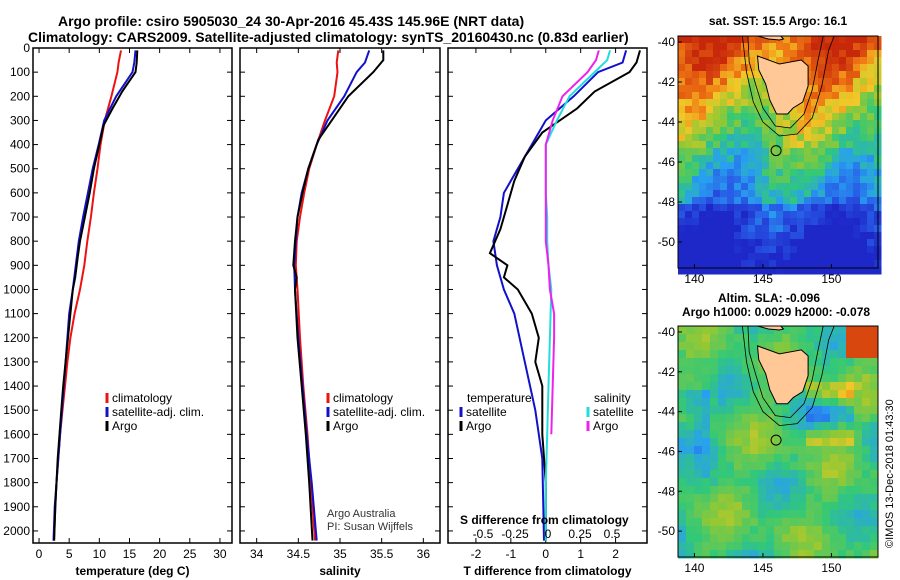  Describe the element at coordinates (667, 82) in the screenshot. I see `sst_map-ytick-label: -42` at that location.